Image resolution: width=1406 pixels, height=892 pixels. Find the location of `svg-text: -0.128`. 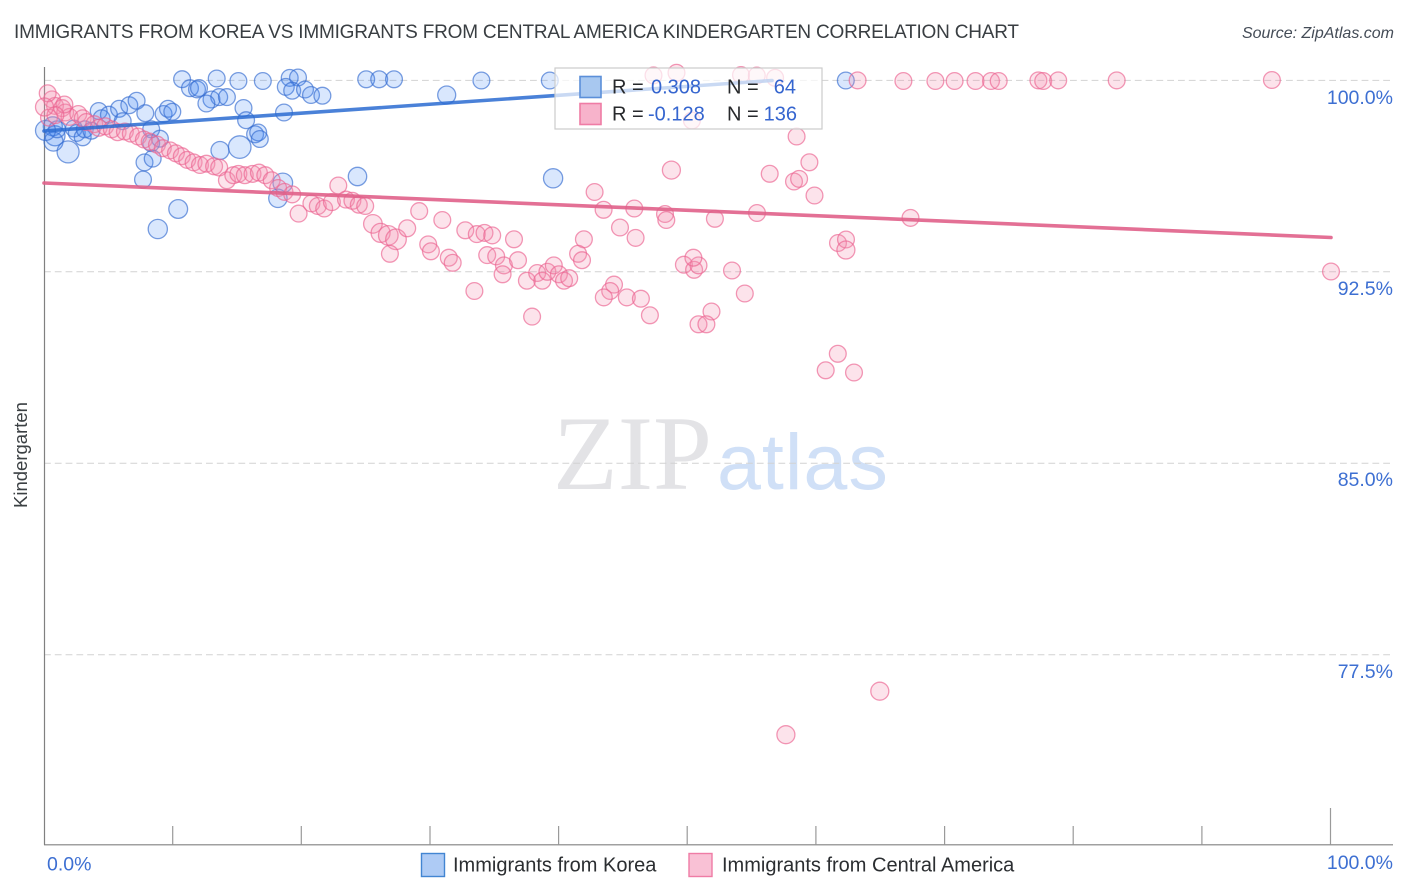

svg-text: -0.128 is located at coordinates (676, 115).